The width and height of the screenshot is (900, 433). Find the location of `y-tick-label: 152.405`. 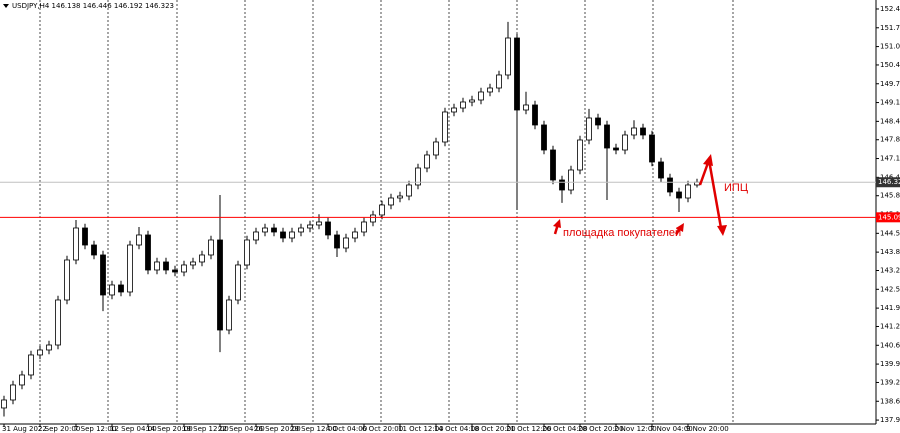

y-tick-label: 152.405 is located at coordinates (890, 9).